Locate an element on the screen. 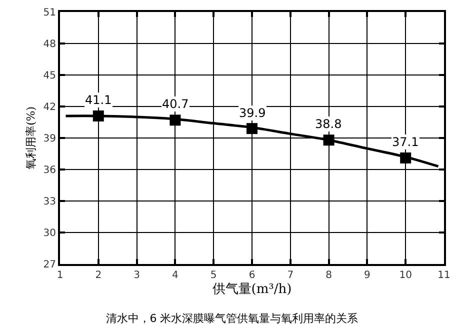 The height and width of the screenshot is (332, 464). x-tick-label: 2 is located at coordinates (98, 275).